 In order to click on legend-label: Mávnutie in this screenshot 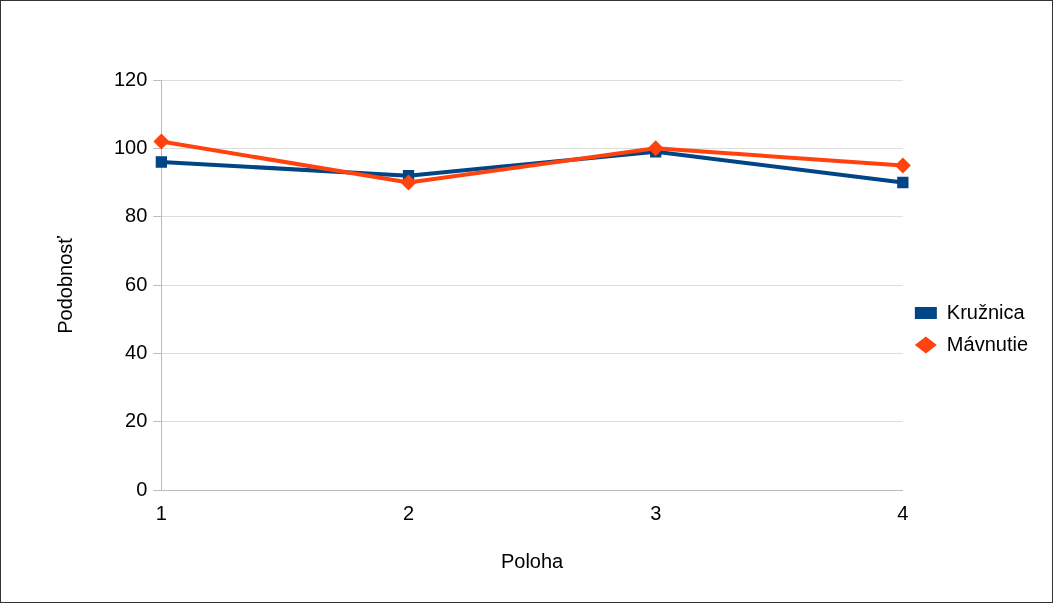, I will do `click(987, 343)`.